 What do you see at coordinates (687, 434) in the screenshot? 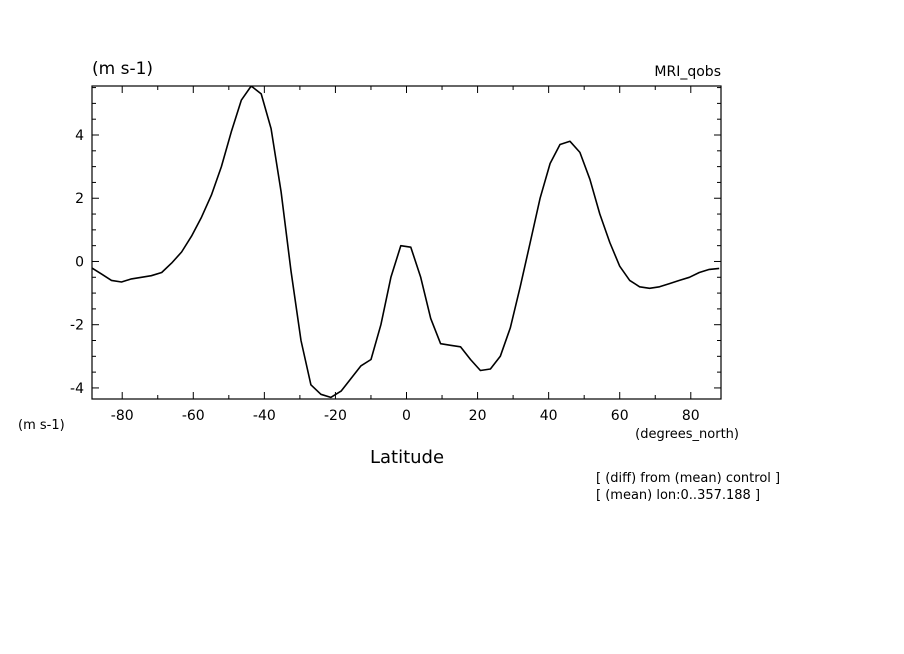
I see `x-axis-unit: (degrees_north)` at bounding box center [687, 434].